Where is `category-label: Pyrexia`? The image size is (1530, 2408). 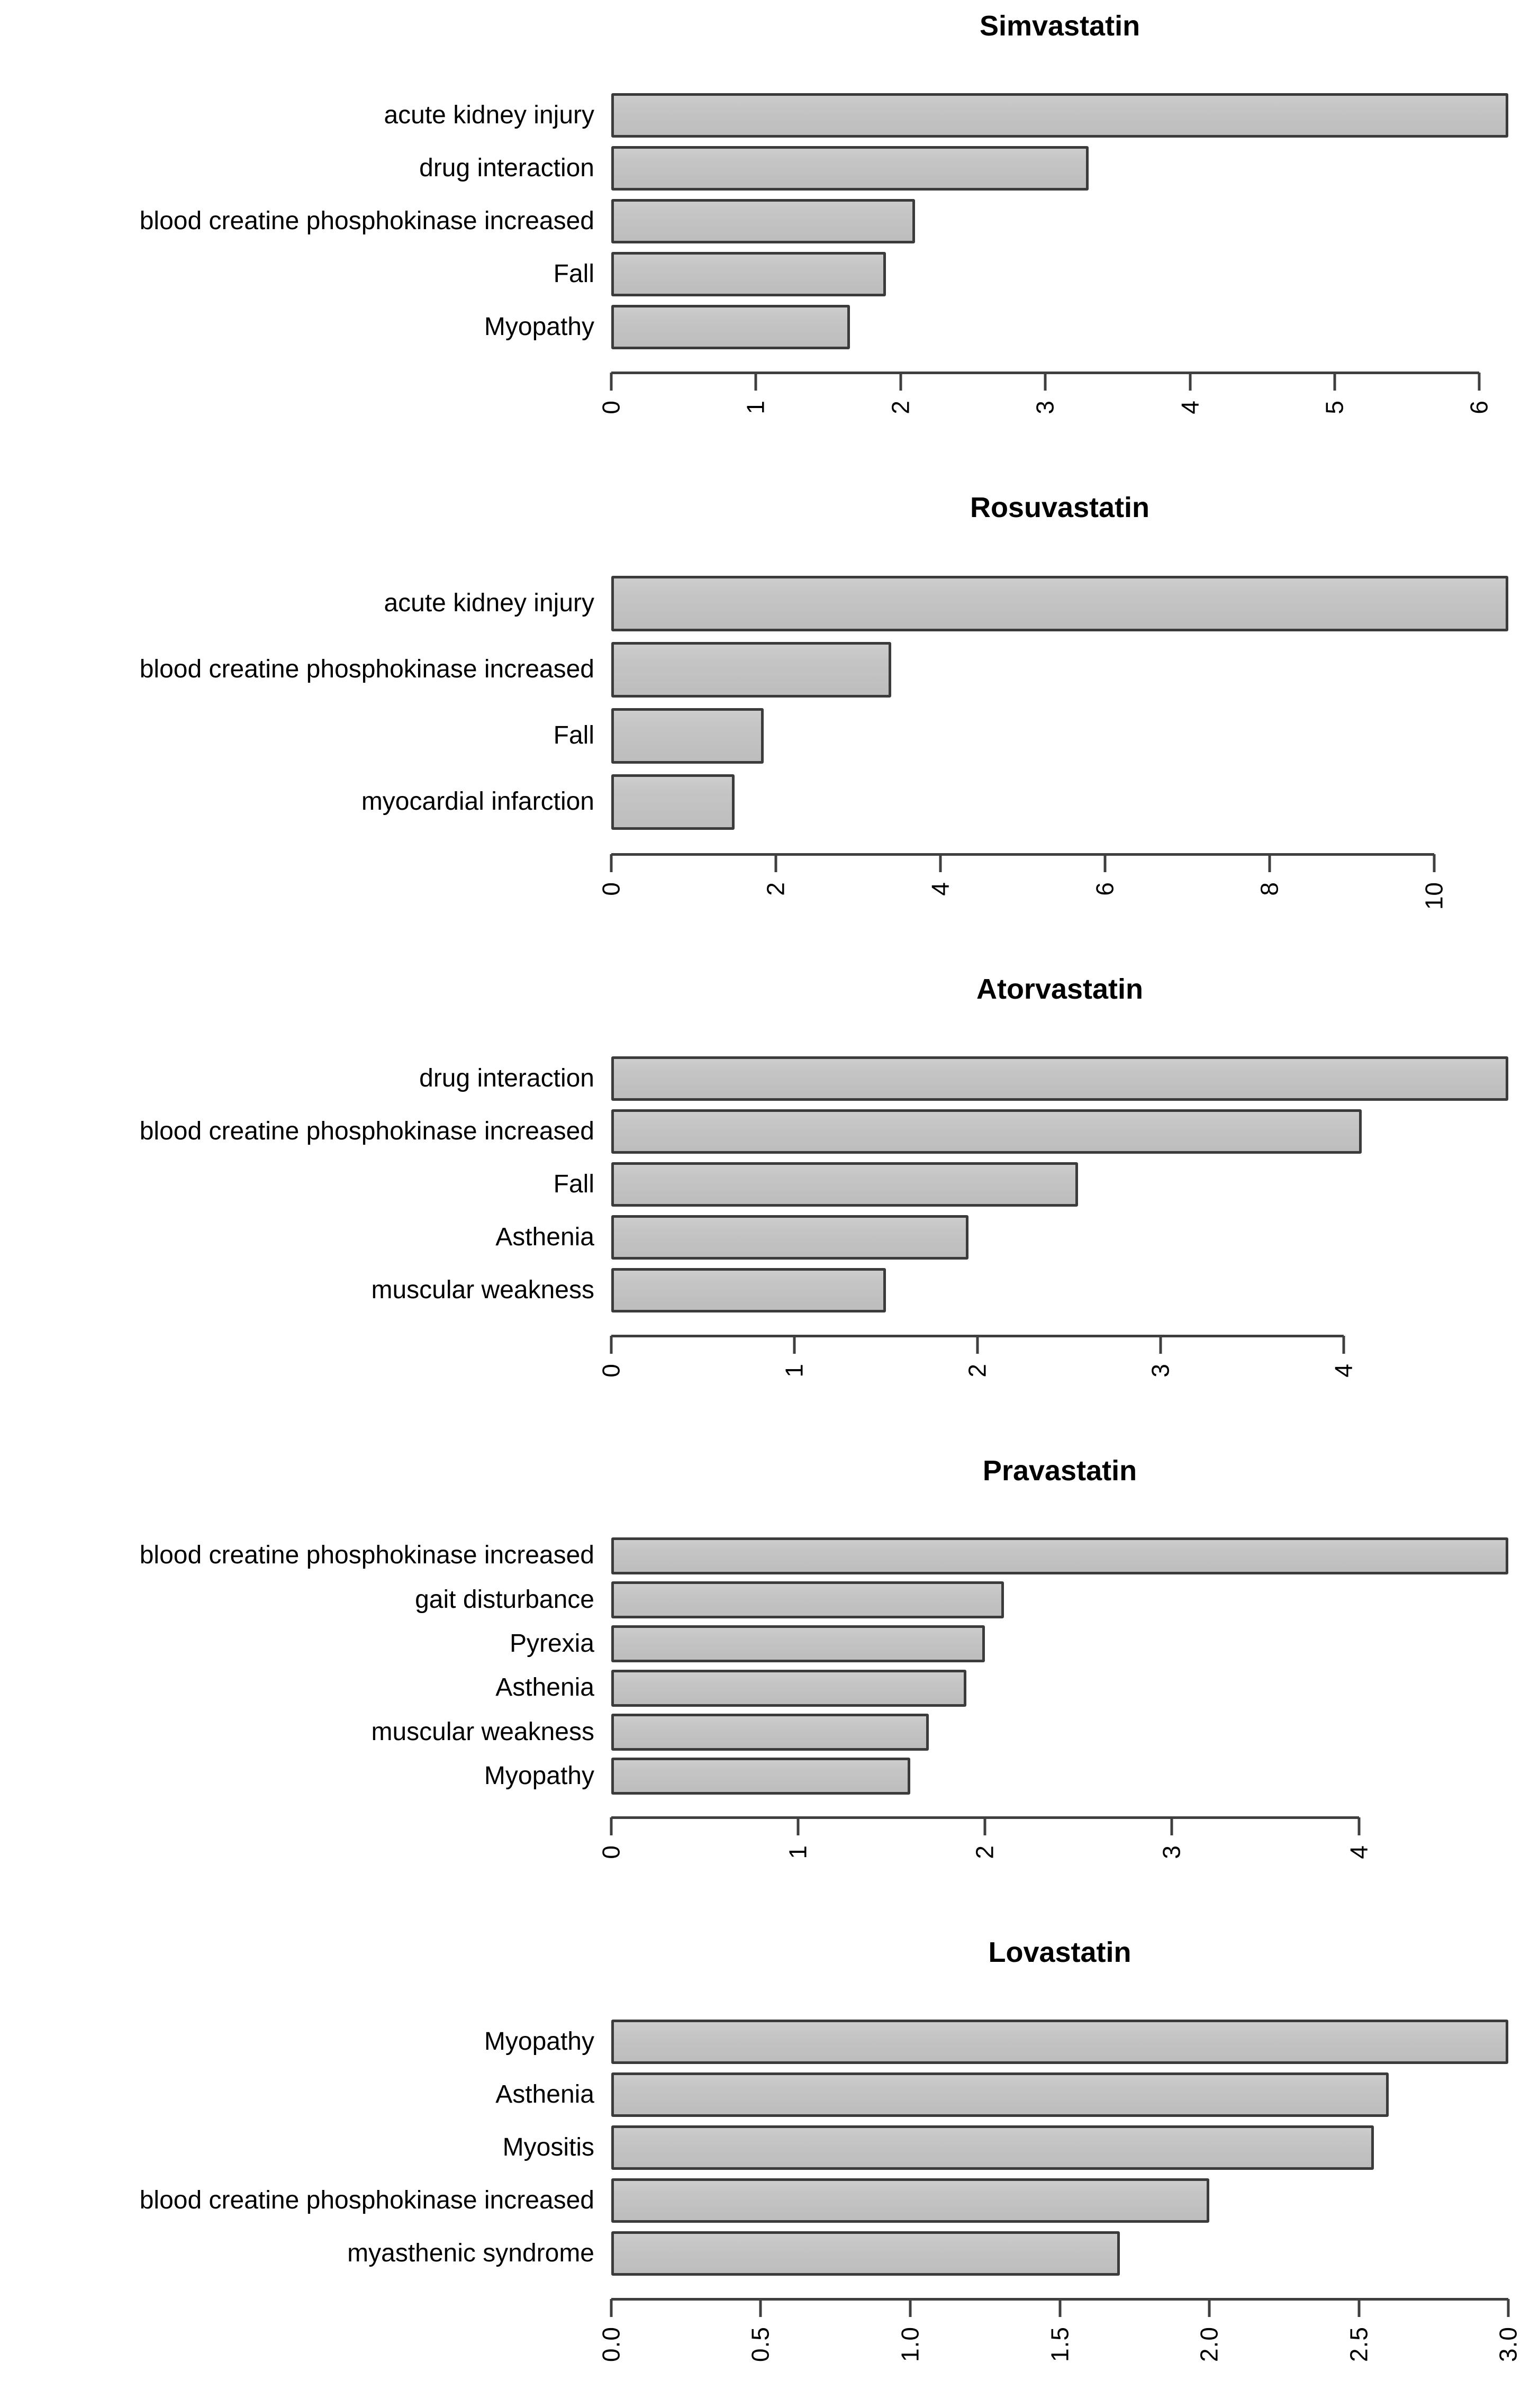 category-label: Pyrexia is located at coordinates (551, 1644).